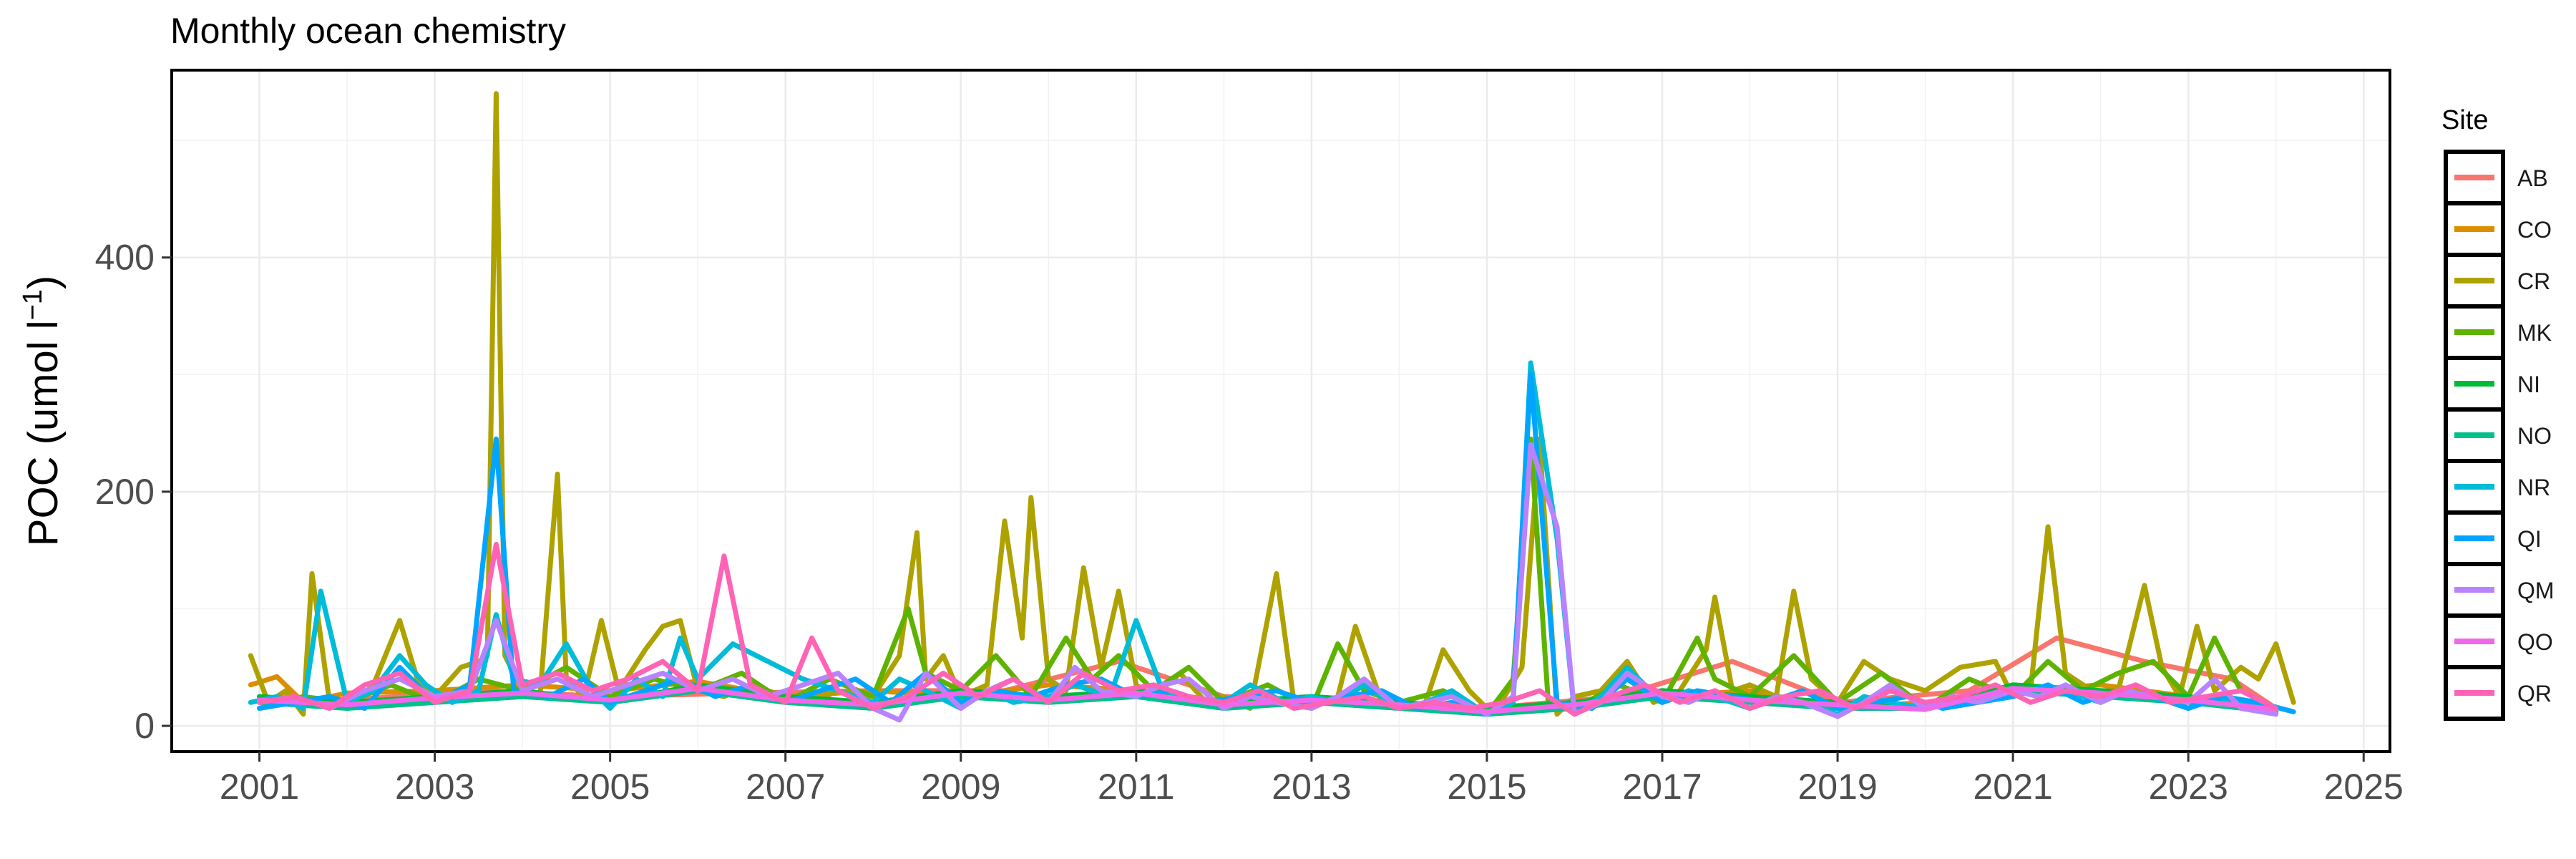  What do you see at coordinates (1486, 787) in the screenshot?
I see `x-tick-label: 2015` at bounding box center [1486, 787].